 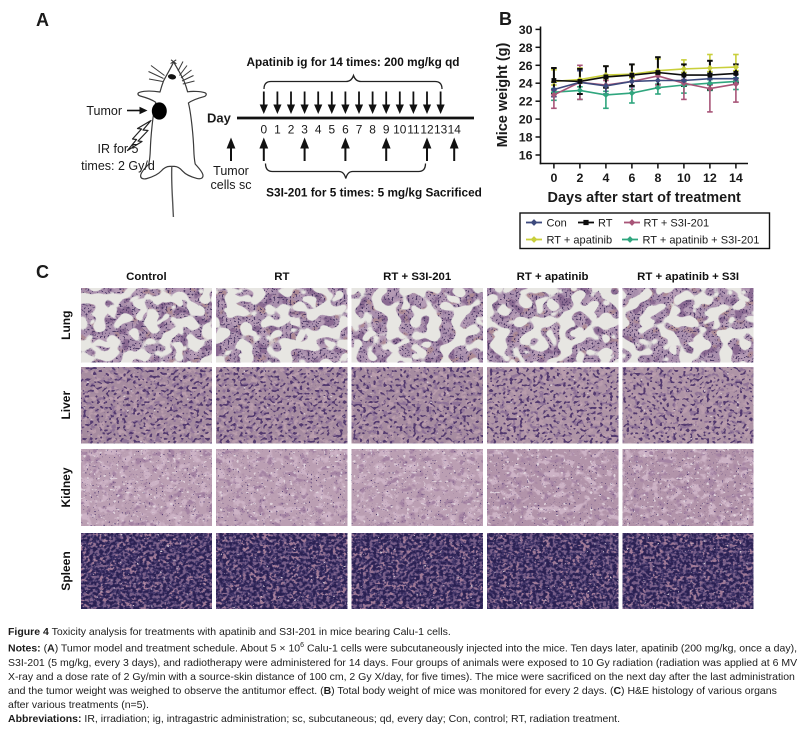 What do you see at coordinates (331, 130) in the screenshot?
I see `svg-text: 5` at bounding box center [331, 130].